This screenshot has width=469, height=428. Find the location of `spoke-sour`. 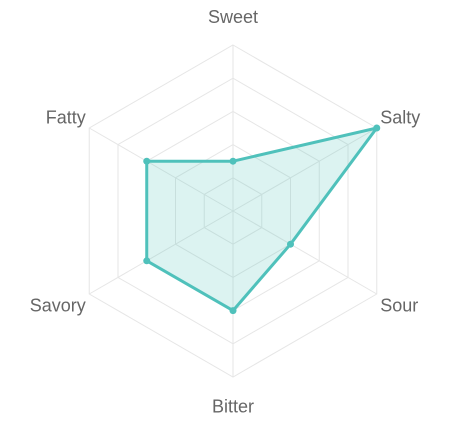

spoke-sour is located at coordinates (305, 252).